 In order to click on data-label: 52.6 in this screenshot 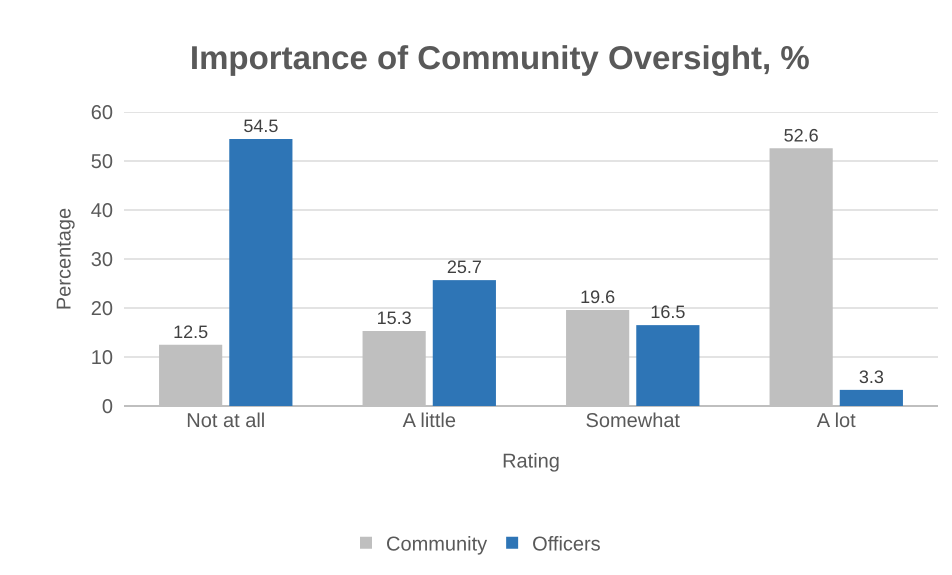, I will do `click(801, 135)`.